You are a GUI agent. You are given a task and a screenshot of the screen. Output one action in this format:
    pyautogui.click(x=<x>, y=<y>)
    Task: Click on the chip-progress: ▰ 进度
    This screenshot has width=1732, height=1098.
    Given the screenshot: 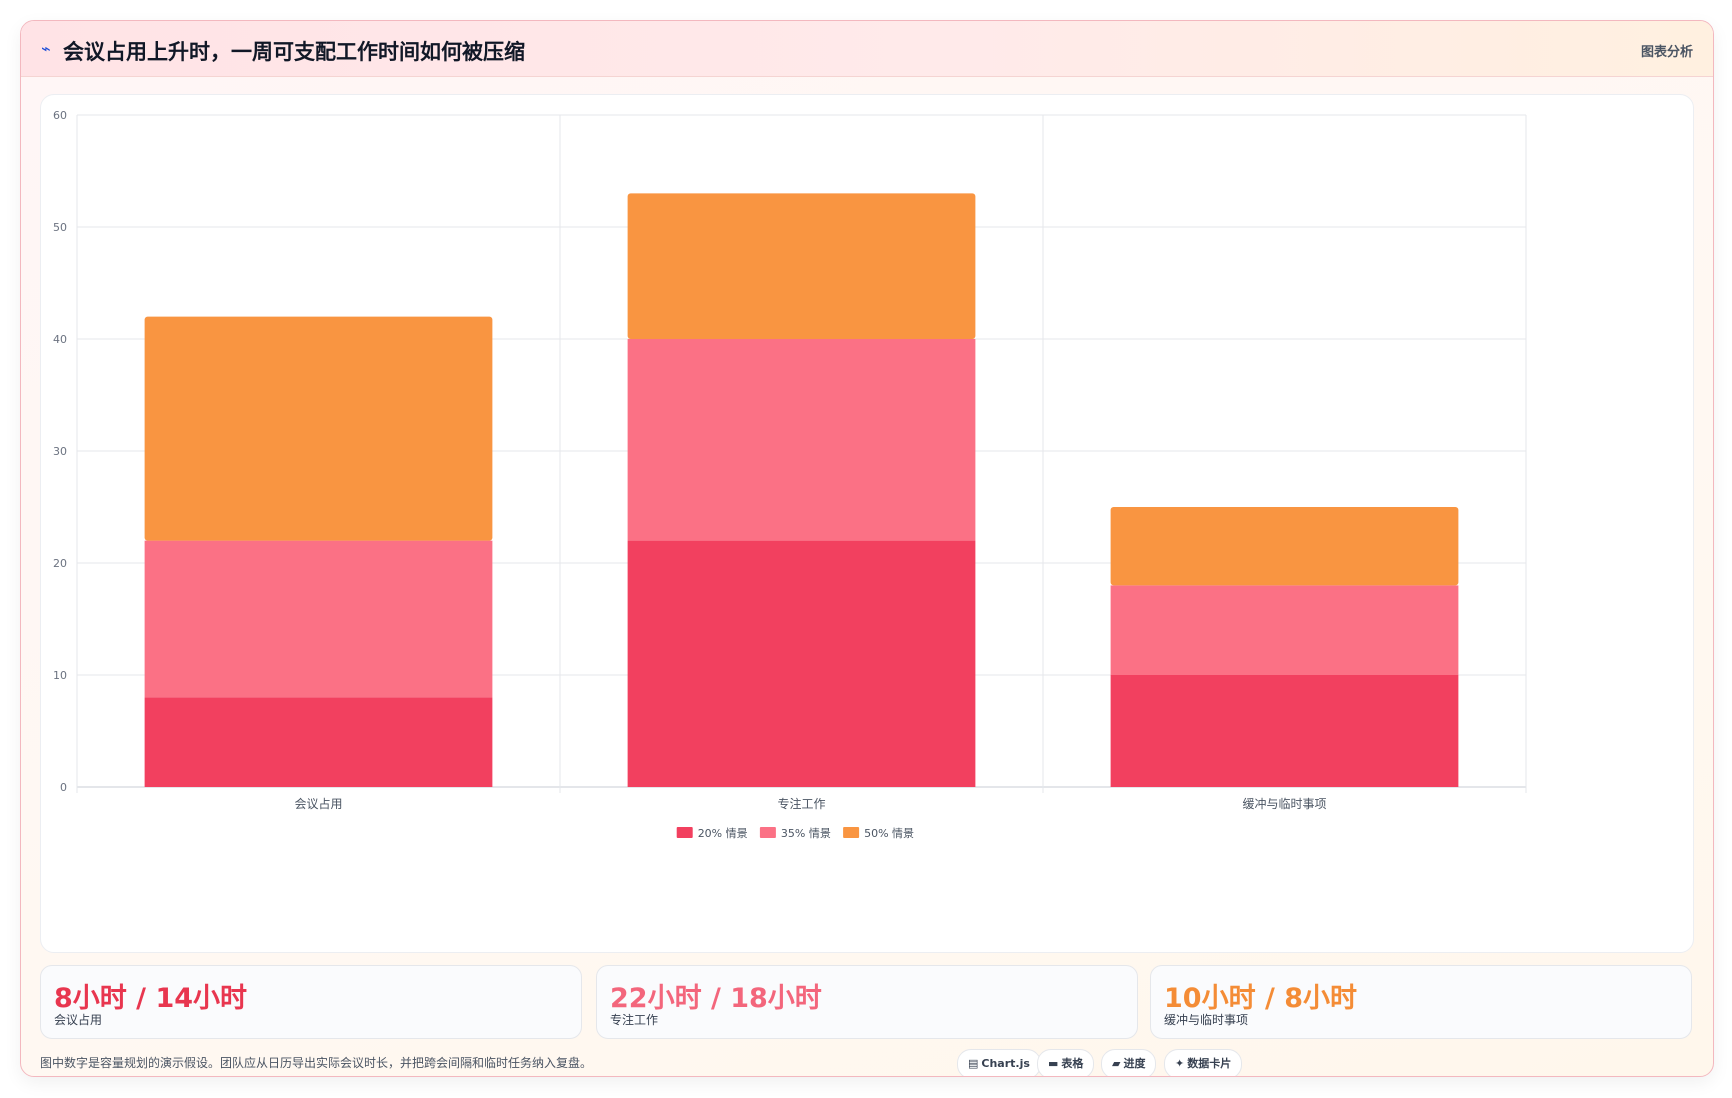 What is the action you would take?
    pyautogui.click(x=1129, y=1062)
    